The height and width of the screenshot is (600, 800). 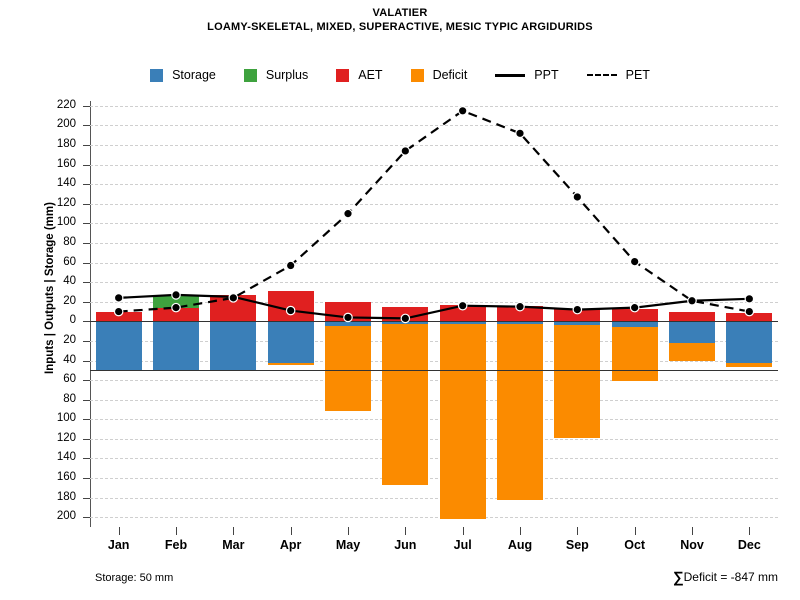 What do you see at coordinates (118, 298) in the screenshot?
I see `data-point-ppt-jan` at bounding box center [118, 298].